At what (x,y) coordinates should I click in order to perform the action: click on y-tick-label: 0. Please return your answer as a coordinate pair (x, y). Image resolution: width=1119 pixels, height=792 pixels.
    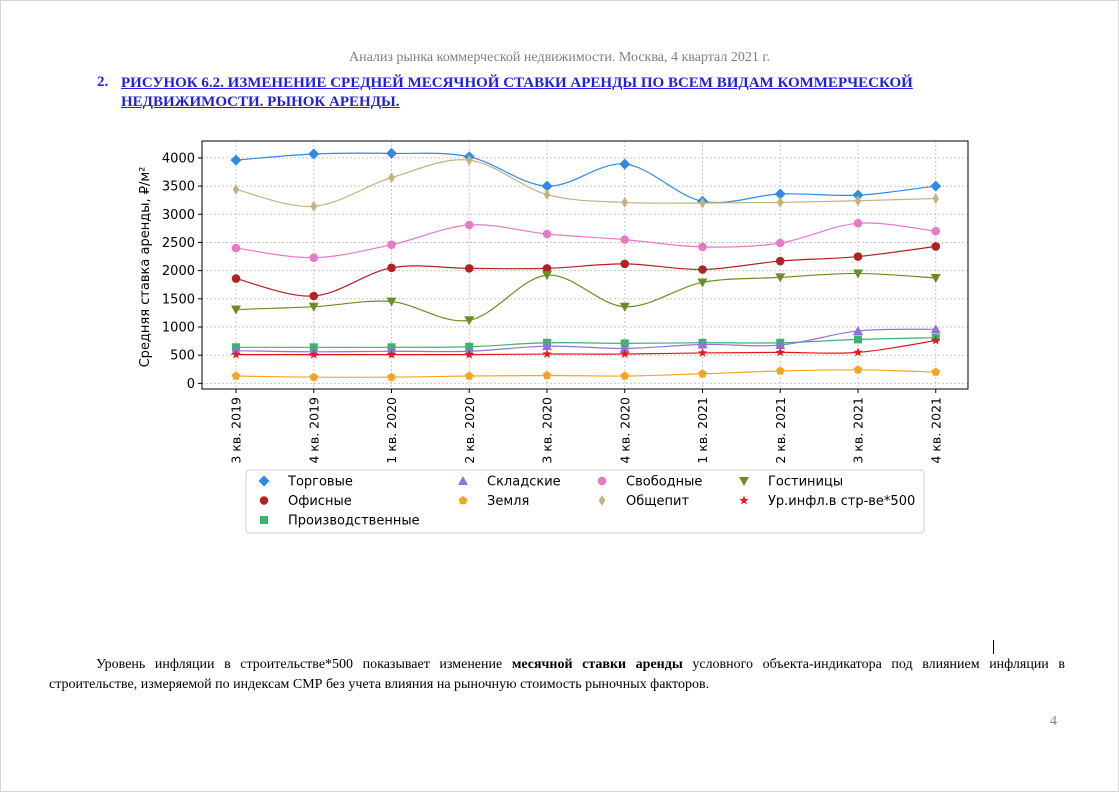
    Looking at the image, I should click on (191, 384).